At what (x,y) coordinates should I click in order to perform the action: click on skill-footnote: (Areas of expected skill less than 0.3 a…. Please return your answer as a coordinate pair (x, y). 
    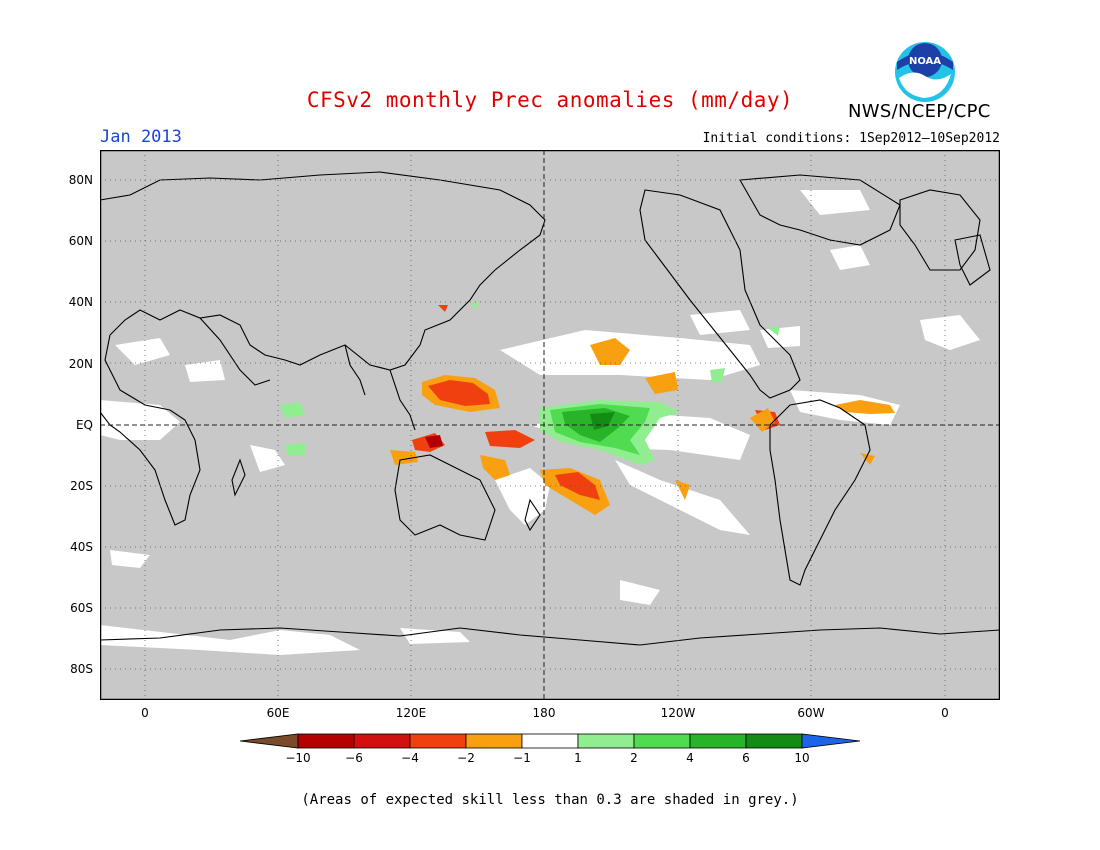
    Looking at the image, I should click on (550, 800).